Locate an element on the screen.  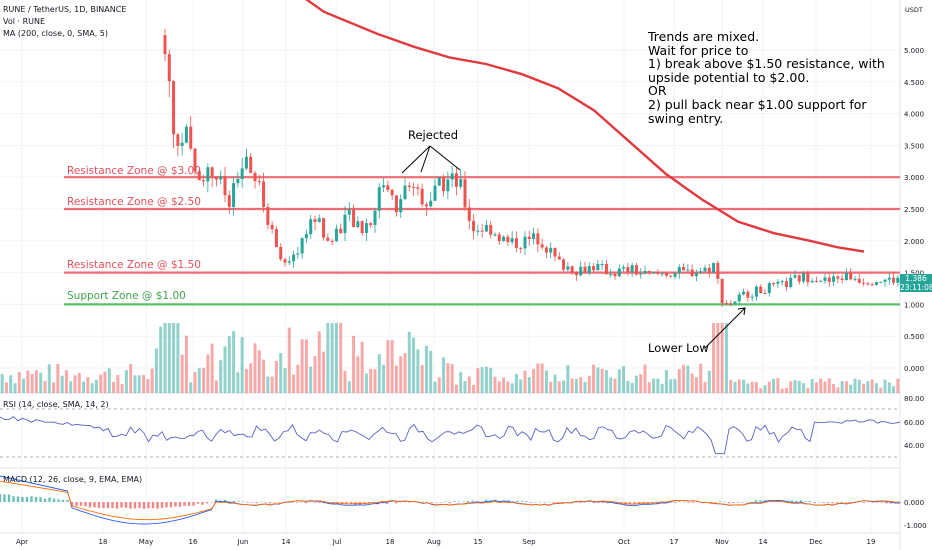
price-tick-label: 2.500 is located at coordinates (914, 210).